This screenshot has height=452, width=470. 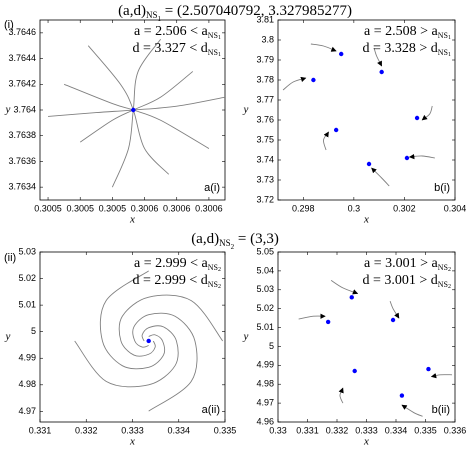 What do you see at coordinates (407, 264) in the screenshot?
I see `formula: a = 3.001 > aNS2` at bounding box center [407, 264].